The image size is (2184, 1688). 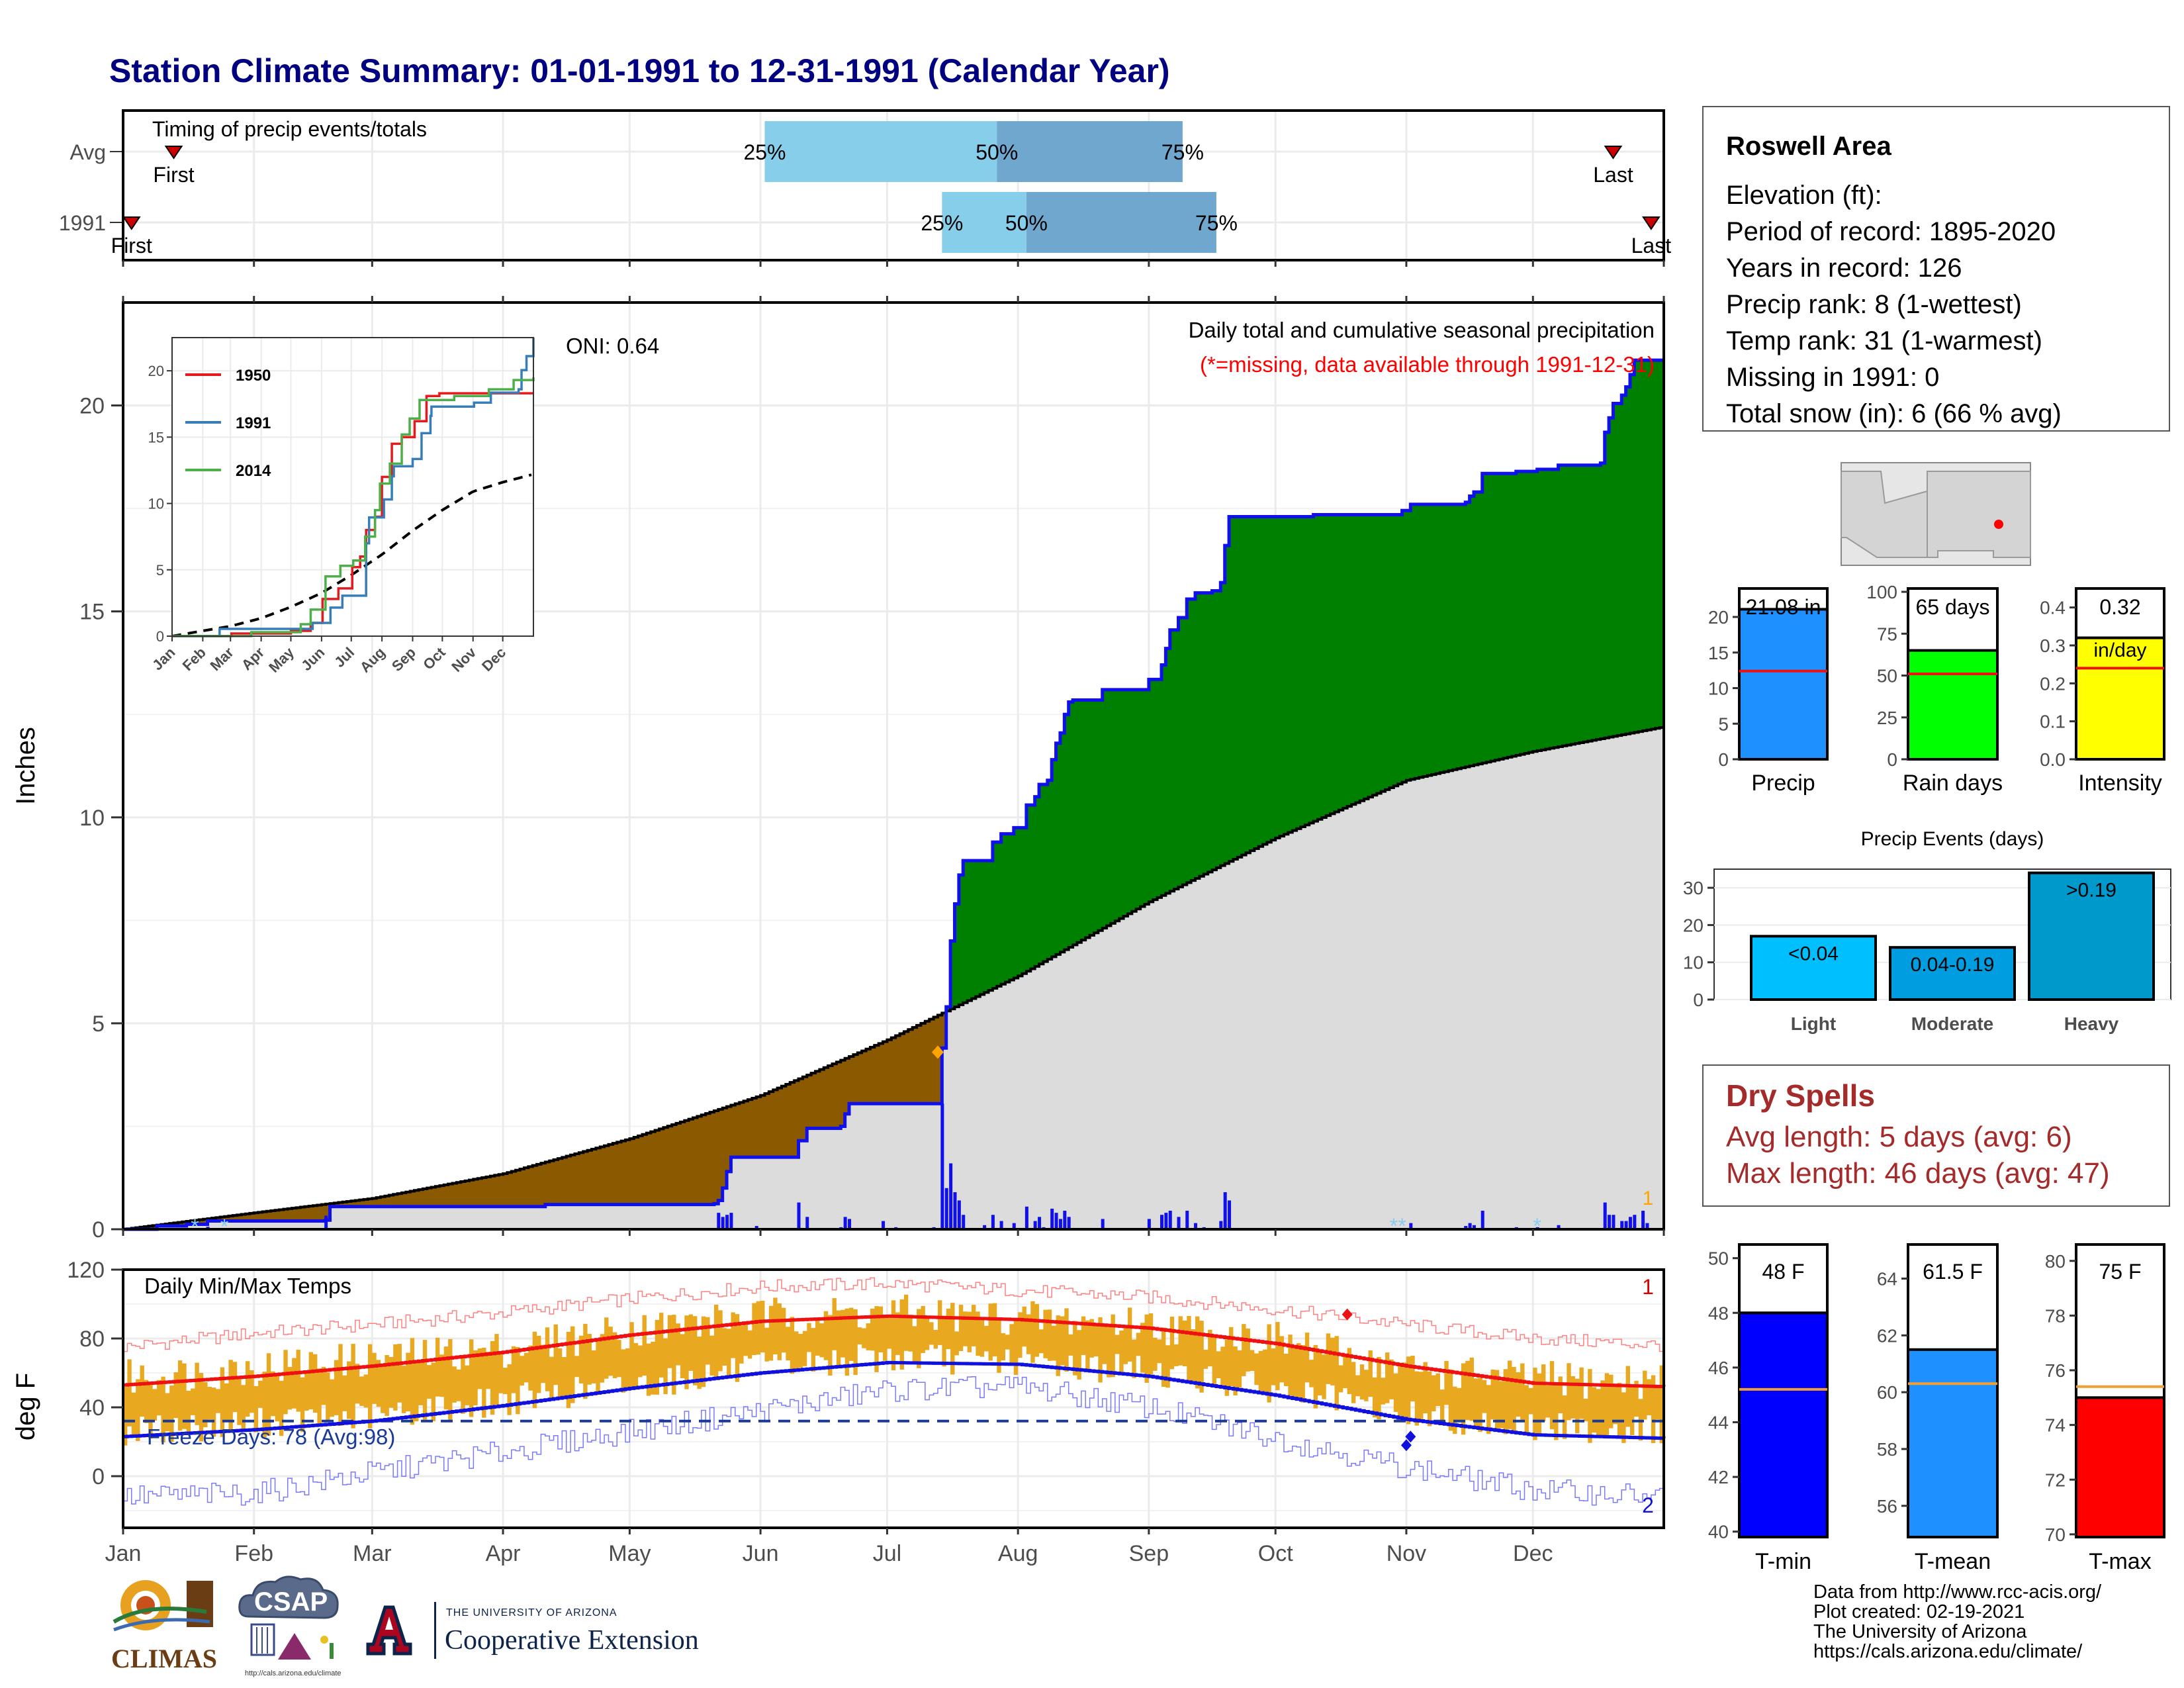 I want to click on footer-university: The University of Arizona, so click(x=1920, y=1631).